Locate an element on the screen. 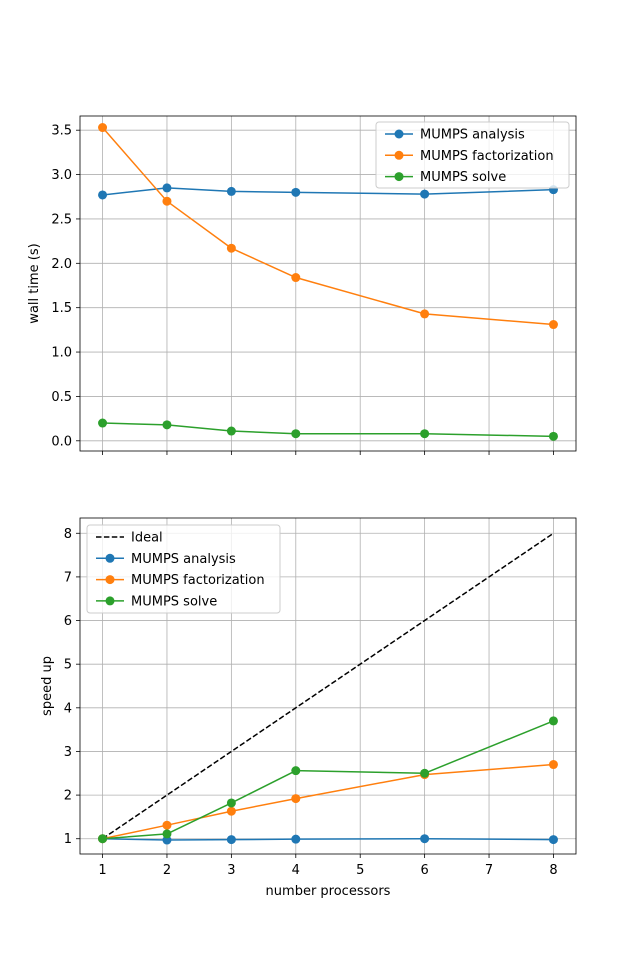  x-tick-label: 2 is located at coordinates (167, 870).